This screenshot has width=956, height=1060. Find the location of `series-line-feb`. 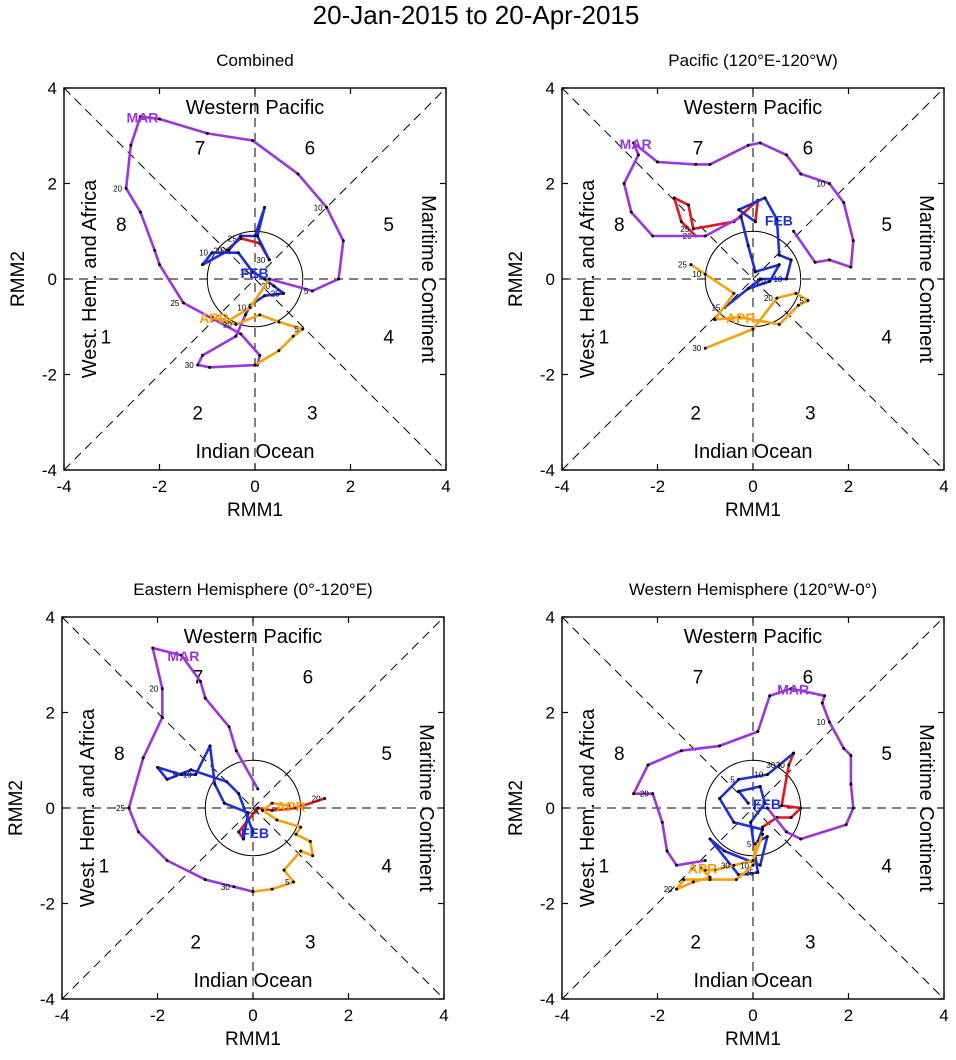

series-line-feb is located at coordinates (243, 261).